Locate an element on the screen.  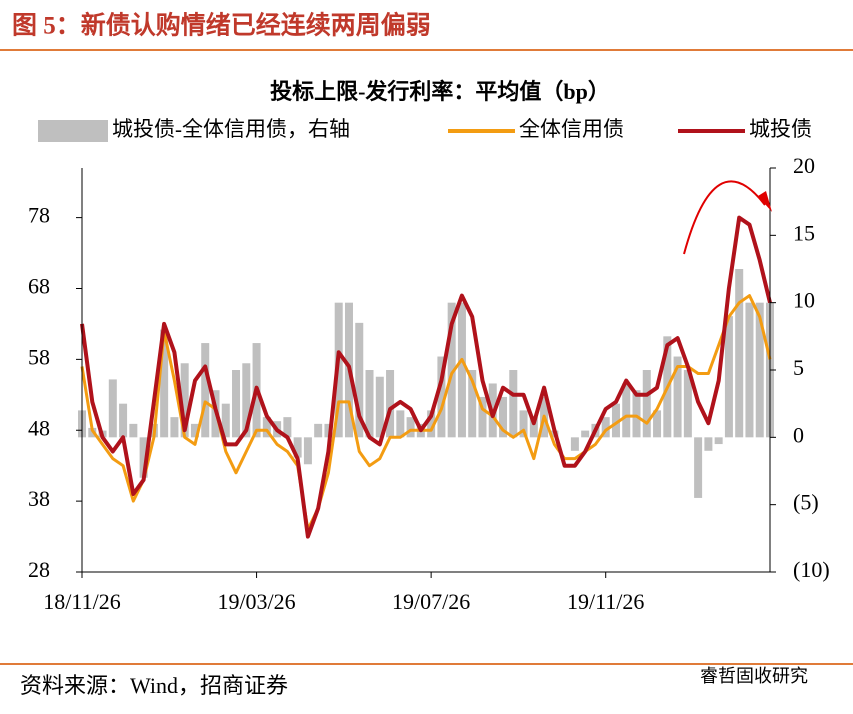
y-tick-label: 78 is located at coordinates (39, 215).